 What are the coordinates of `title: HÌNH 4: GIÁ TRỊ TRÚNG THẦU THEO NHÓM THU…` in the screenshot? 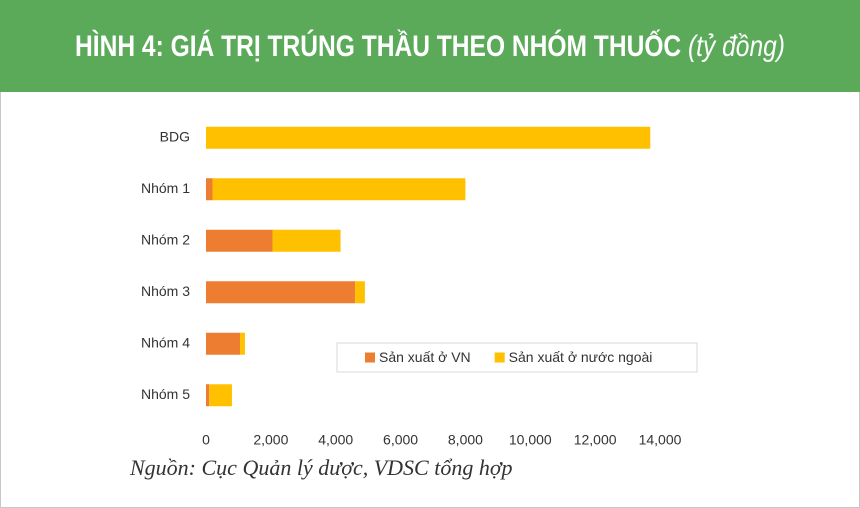 It's located at (378, 46).